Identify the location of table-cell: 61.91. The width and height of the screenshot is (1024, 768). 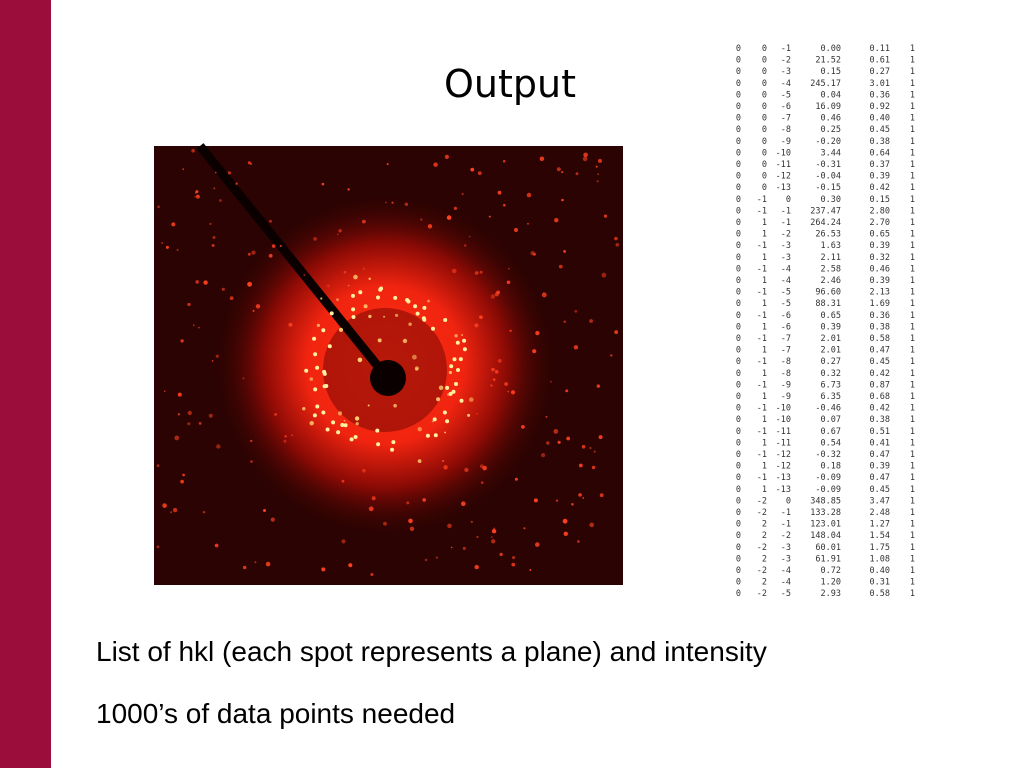
(828, 559).